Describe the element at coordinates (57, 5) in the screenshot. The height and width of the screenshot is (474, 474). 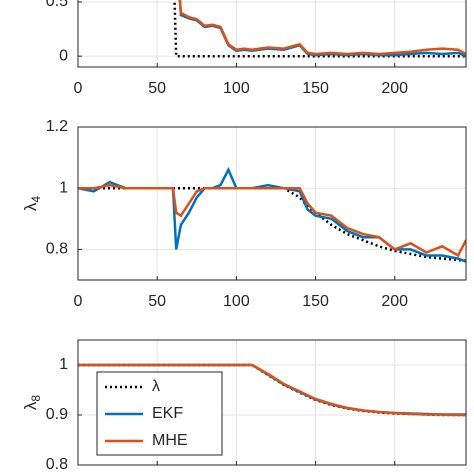
I see `y-tick-label: 0.5` at that location.